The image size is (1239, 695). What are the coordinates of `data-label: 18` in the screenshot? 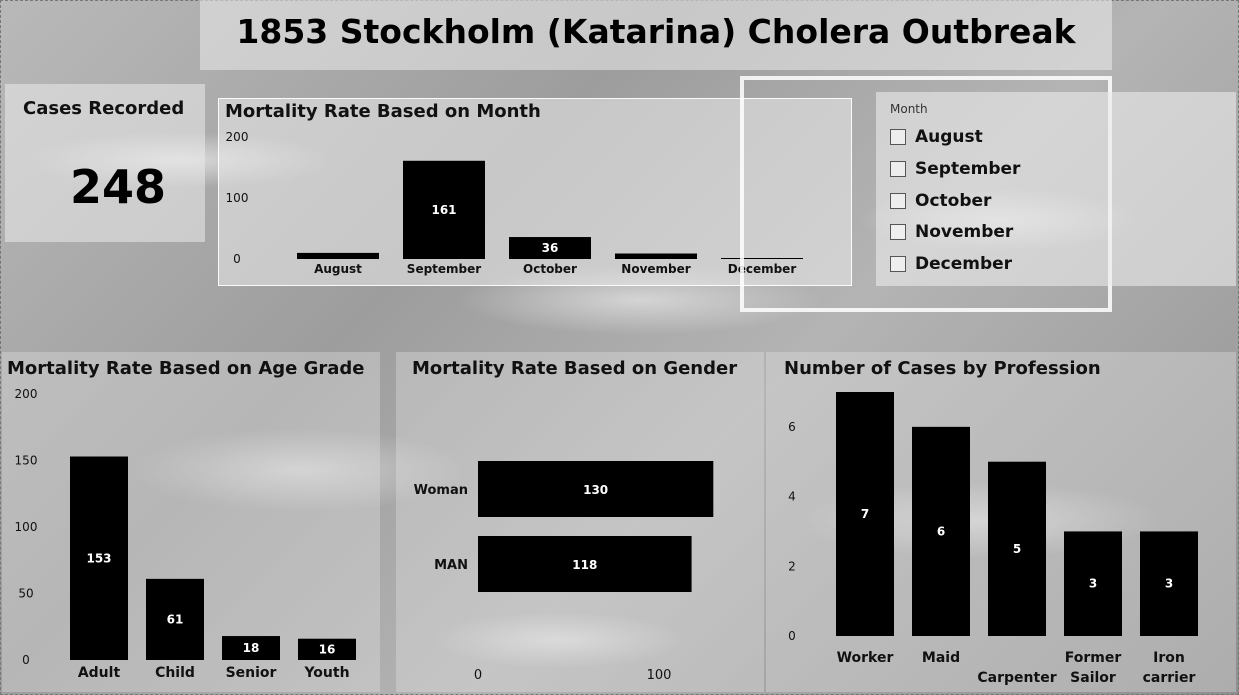 It's located at (251, 648).